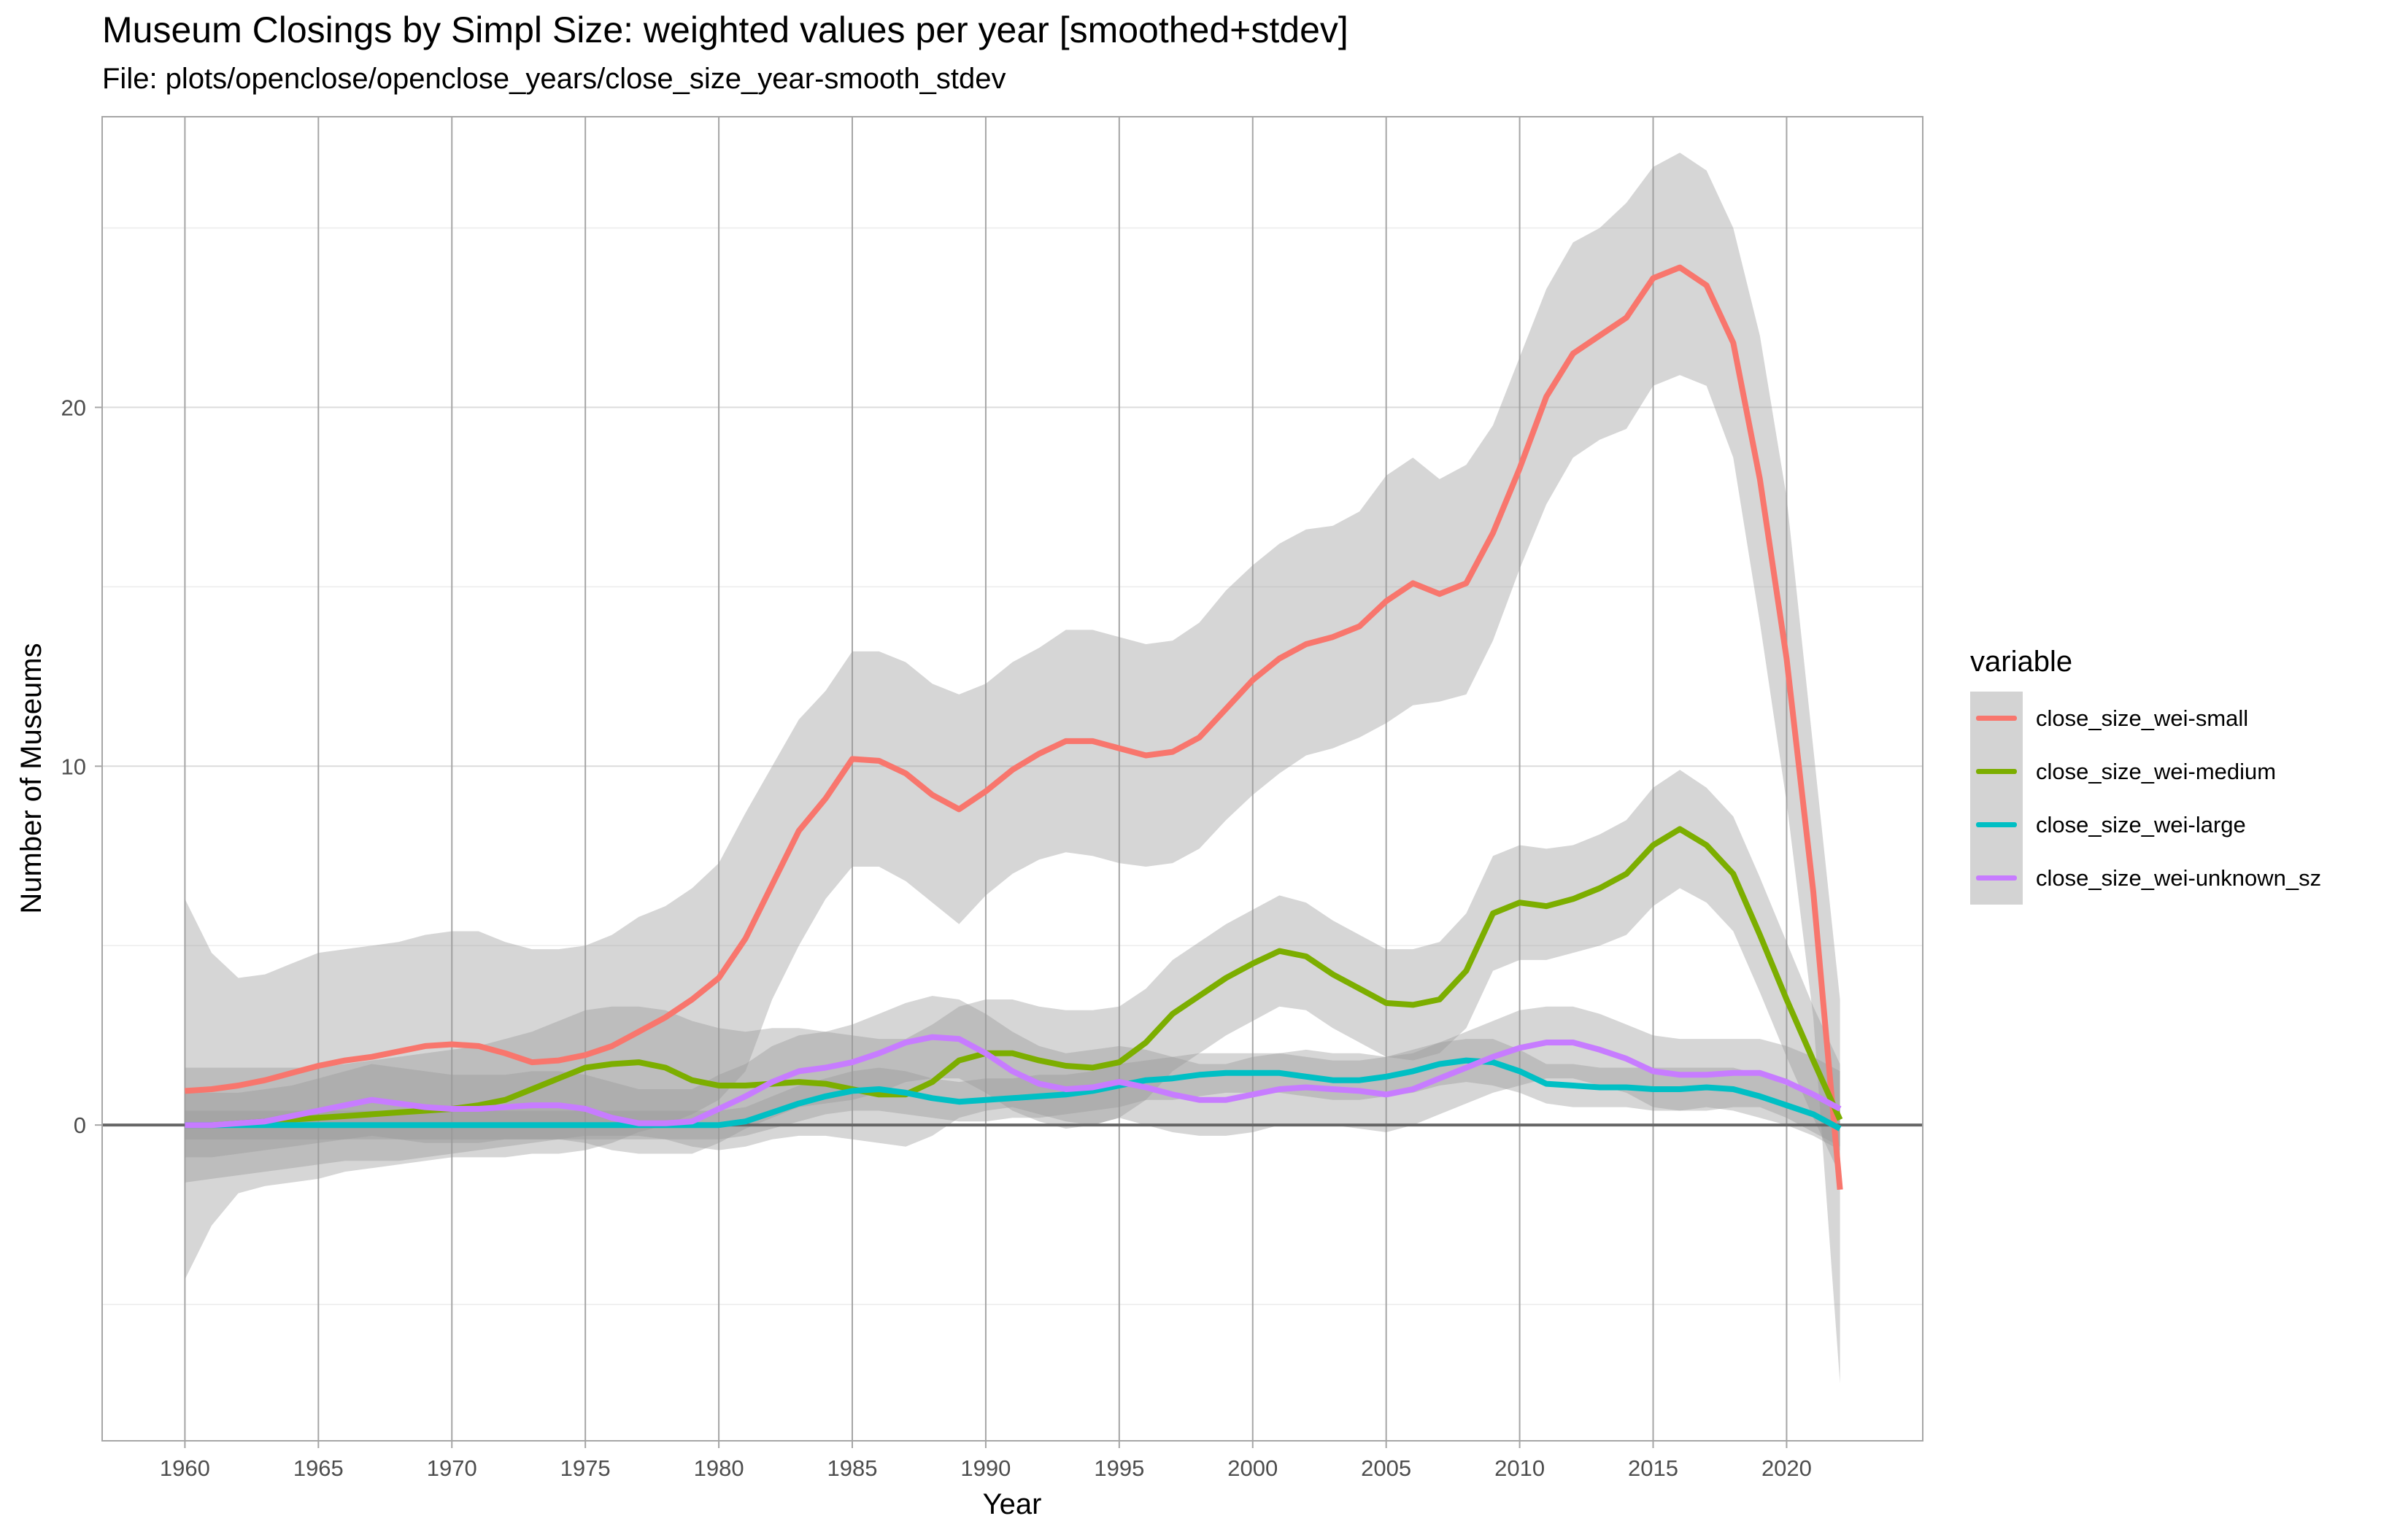  Describe the element at coordinates (452, 1468) in the screenshot. I see `x-tick-label: 1970` at that location.